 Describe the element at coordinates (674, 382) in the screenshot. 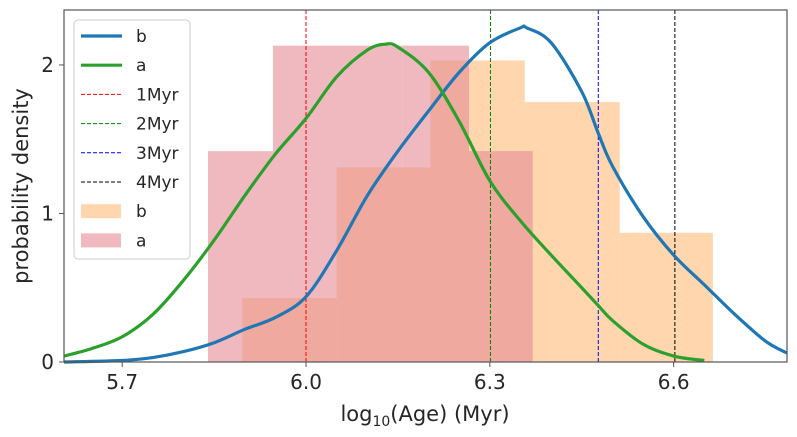

I see `x-tick-label: 6.6` at that location.